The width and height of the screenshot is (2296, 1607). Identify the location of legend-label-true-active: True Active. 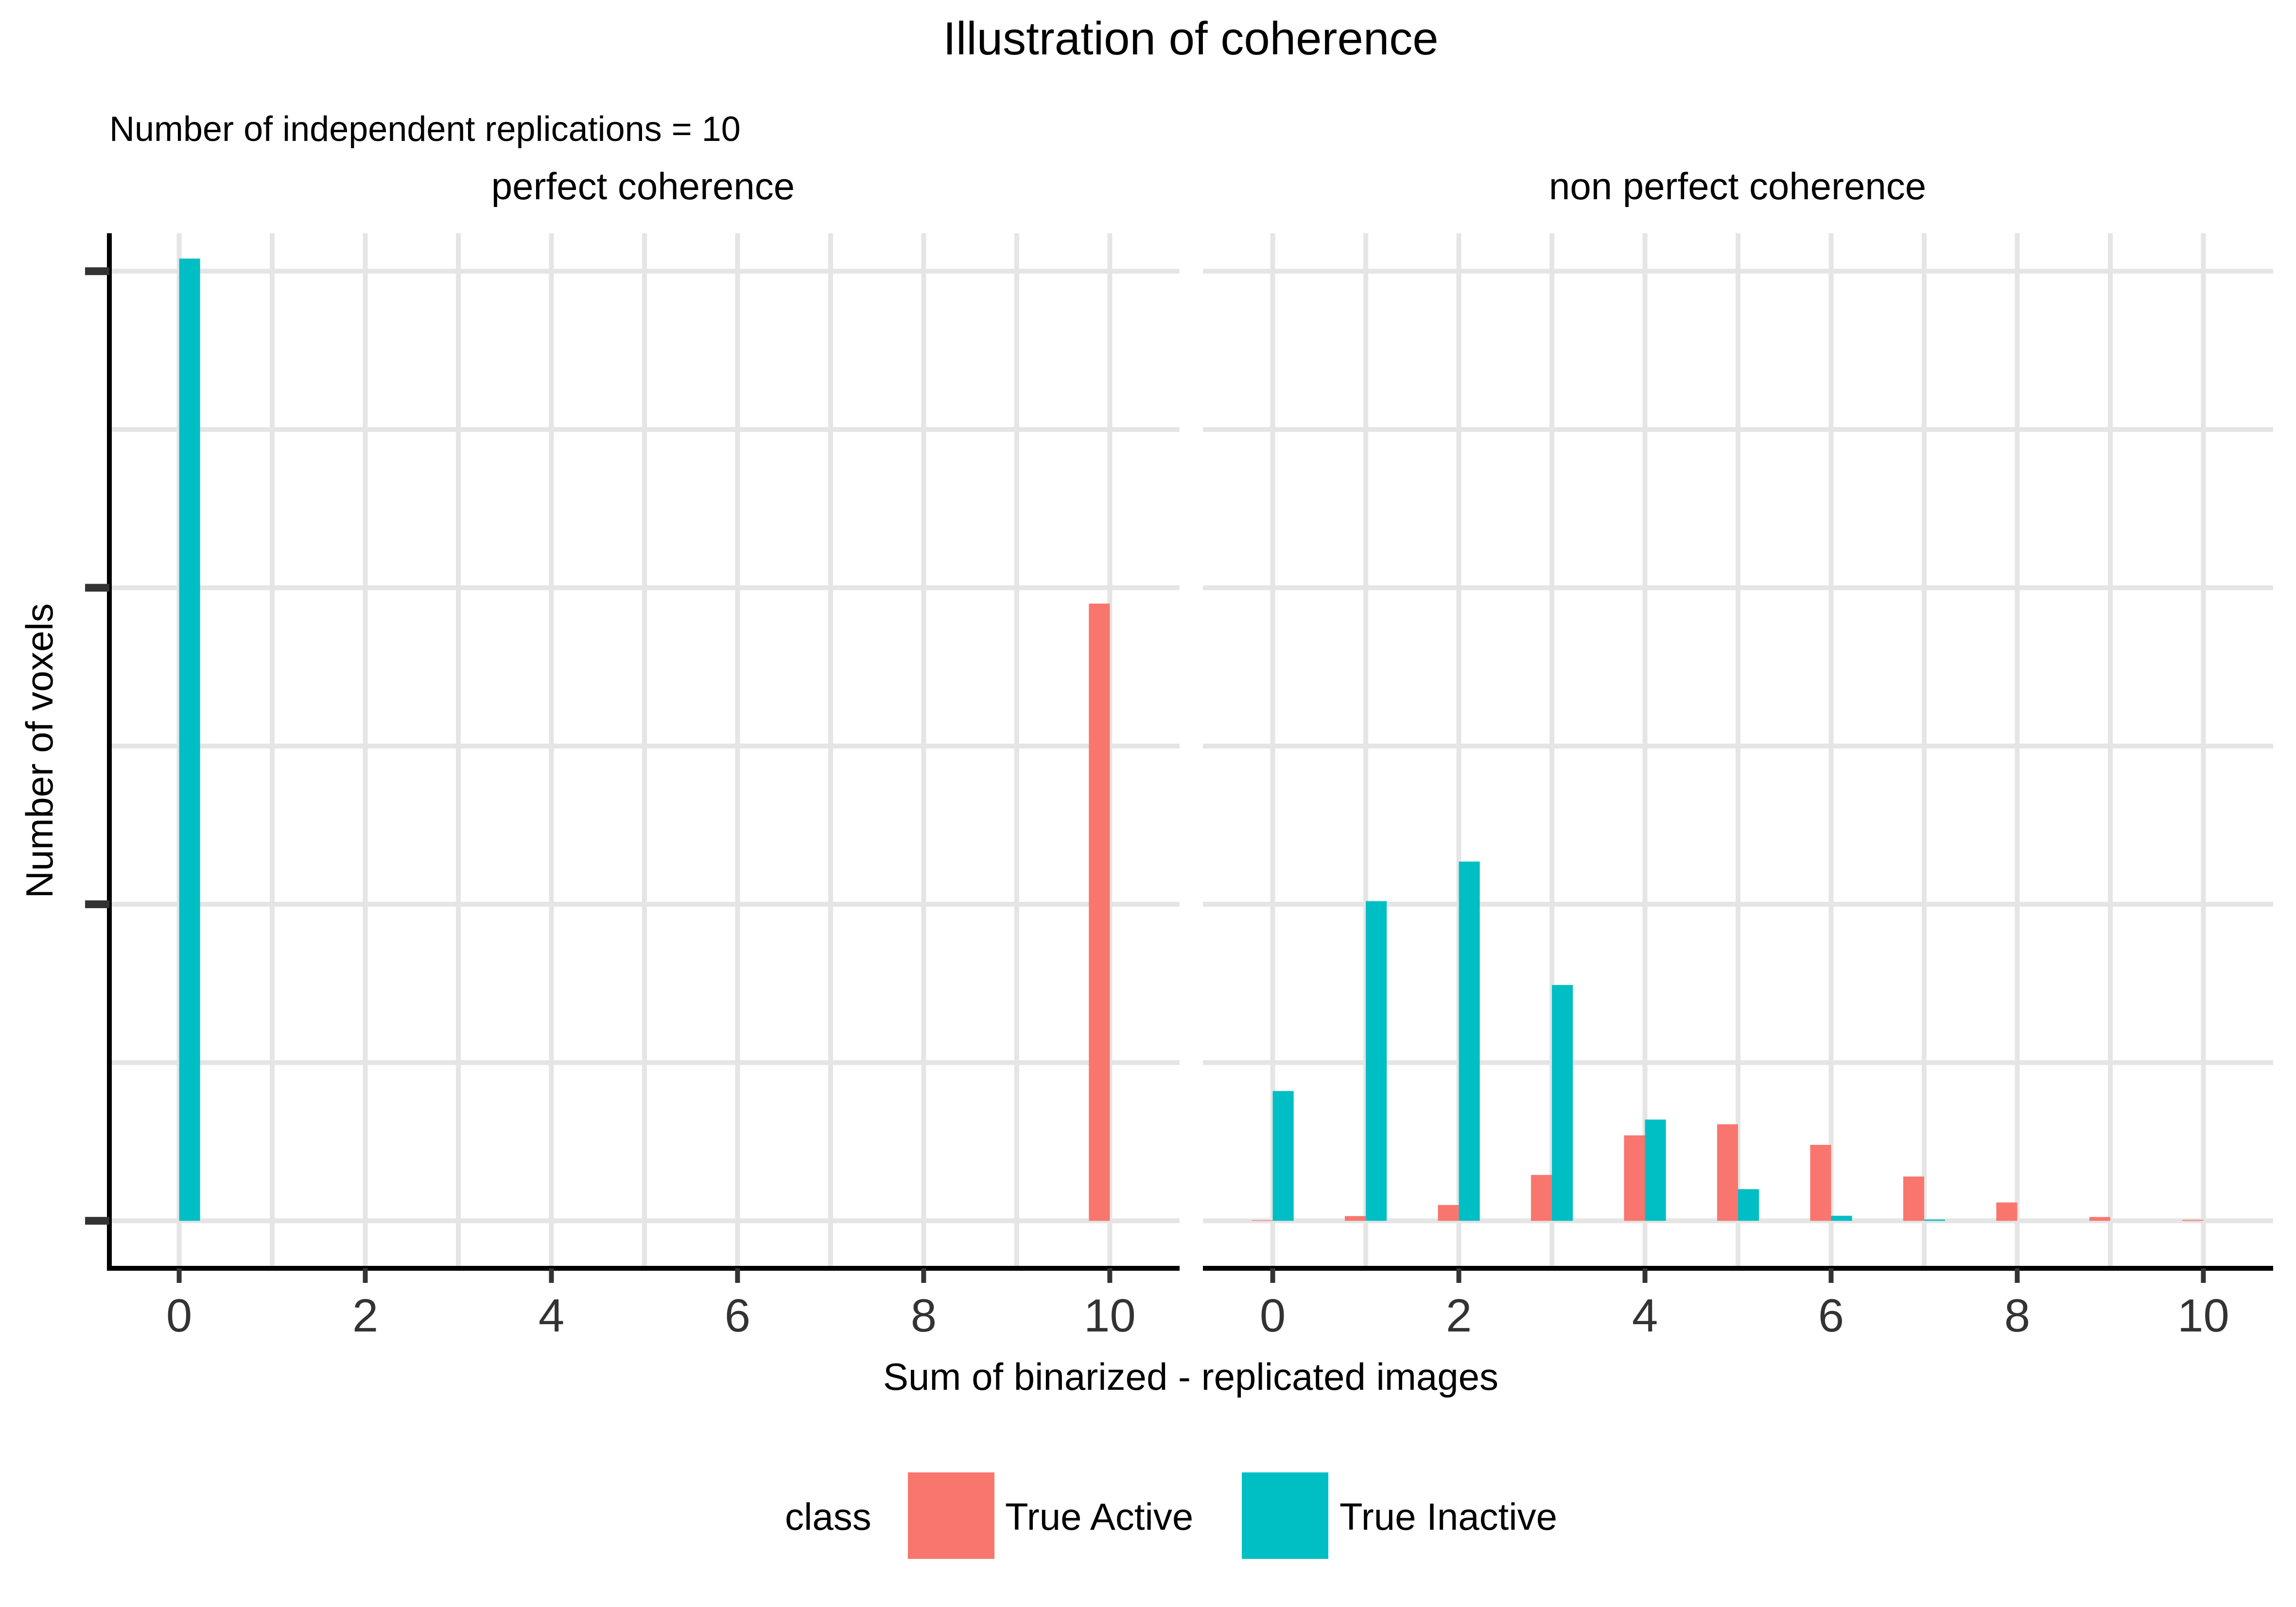
(1099, 1516).